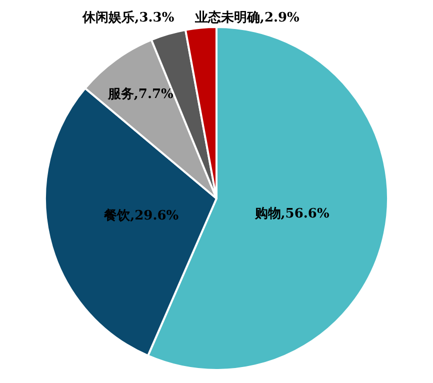 This screenshot has height=383, width=433. Describe the element at coordinates (128, 17) in the screenshot. I see `slice-label: 休闲娱乐,3.3%` at that location.